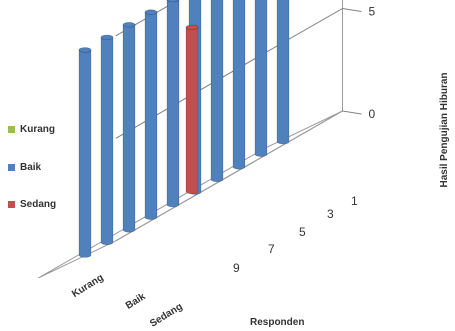 The image size is (455, 331). What do you see at coordinates (11, 129) in the screenshot?
I see `legend-swatch-kurang` at bounding box center [11, 129].